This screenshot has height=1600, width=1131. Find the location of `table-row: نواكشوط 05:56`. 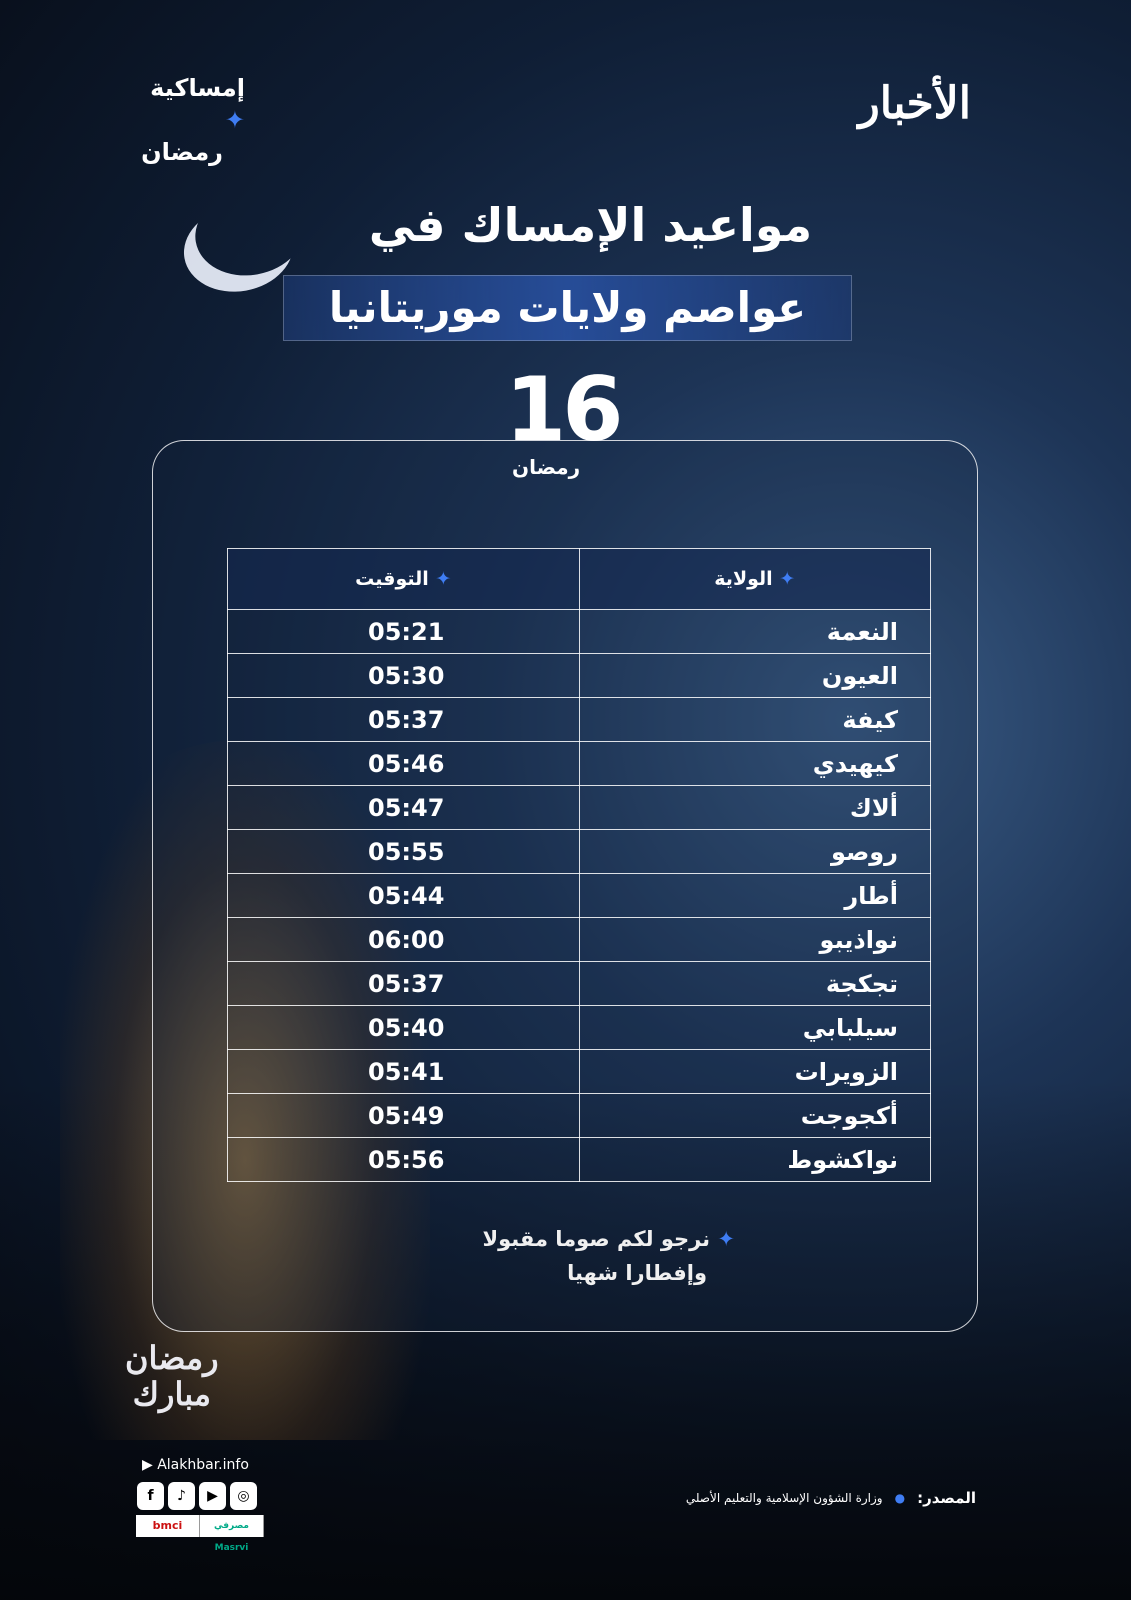

table-row: نواكشوط 05:56 is located at coordinates (579, 1159).